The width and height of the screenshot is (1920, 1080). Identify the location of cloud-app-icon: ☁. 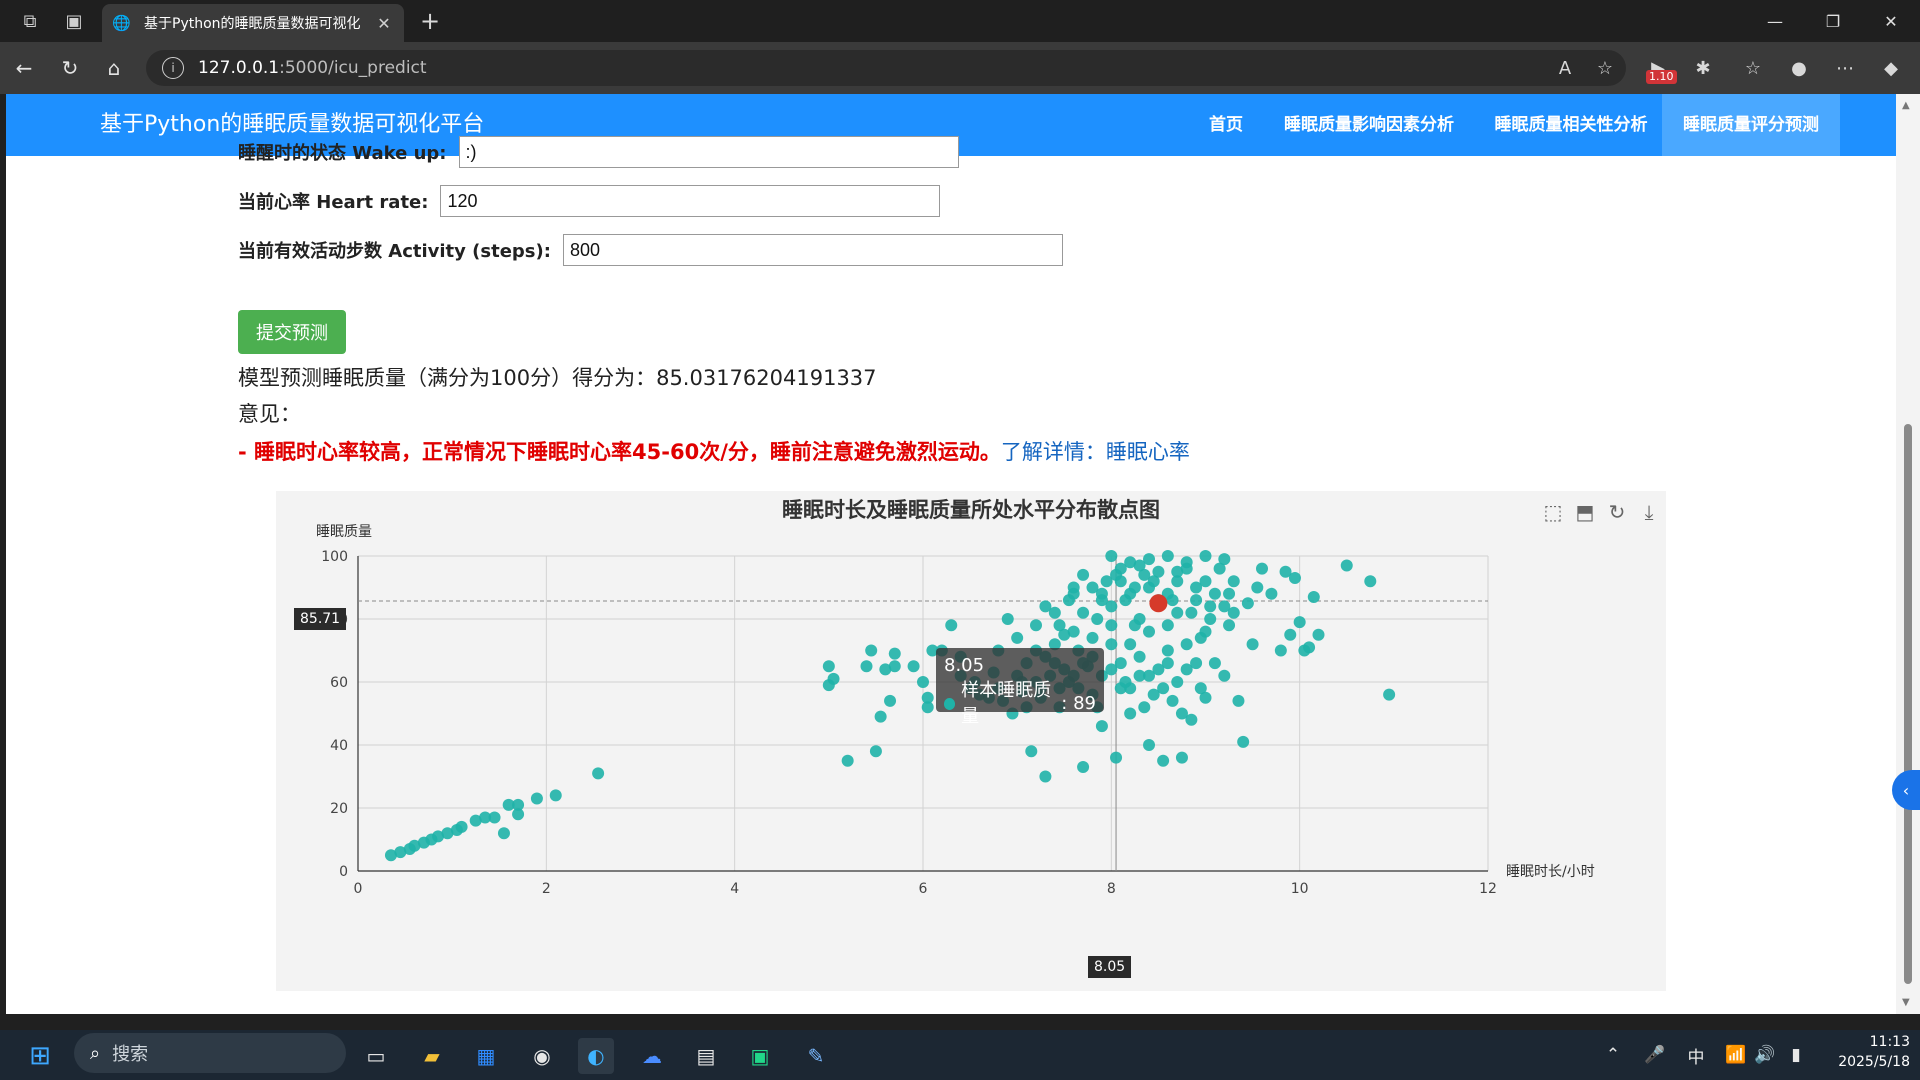
(652, 1056).